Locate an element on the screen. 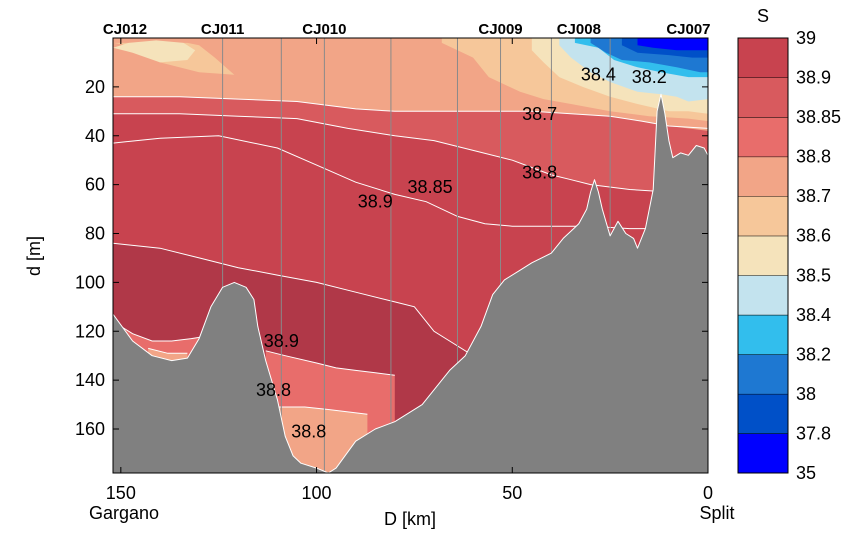  station-labels: CJ012 CJ011 CJ010 CJ009 CJ008 CJ007 is located at coordinates (407, 29).